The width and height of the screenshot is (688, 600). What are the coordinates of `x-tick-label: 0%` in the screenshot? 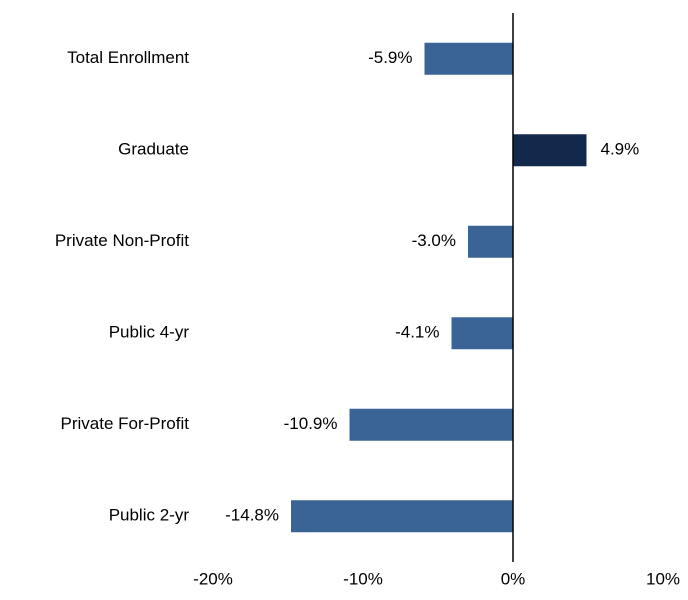 It's located at (513, 578).